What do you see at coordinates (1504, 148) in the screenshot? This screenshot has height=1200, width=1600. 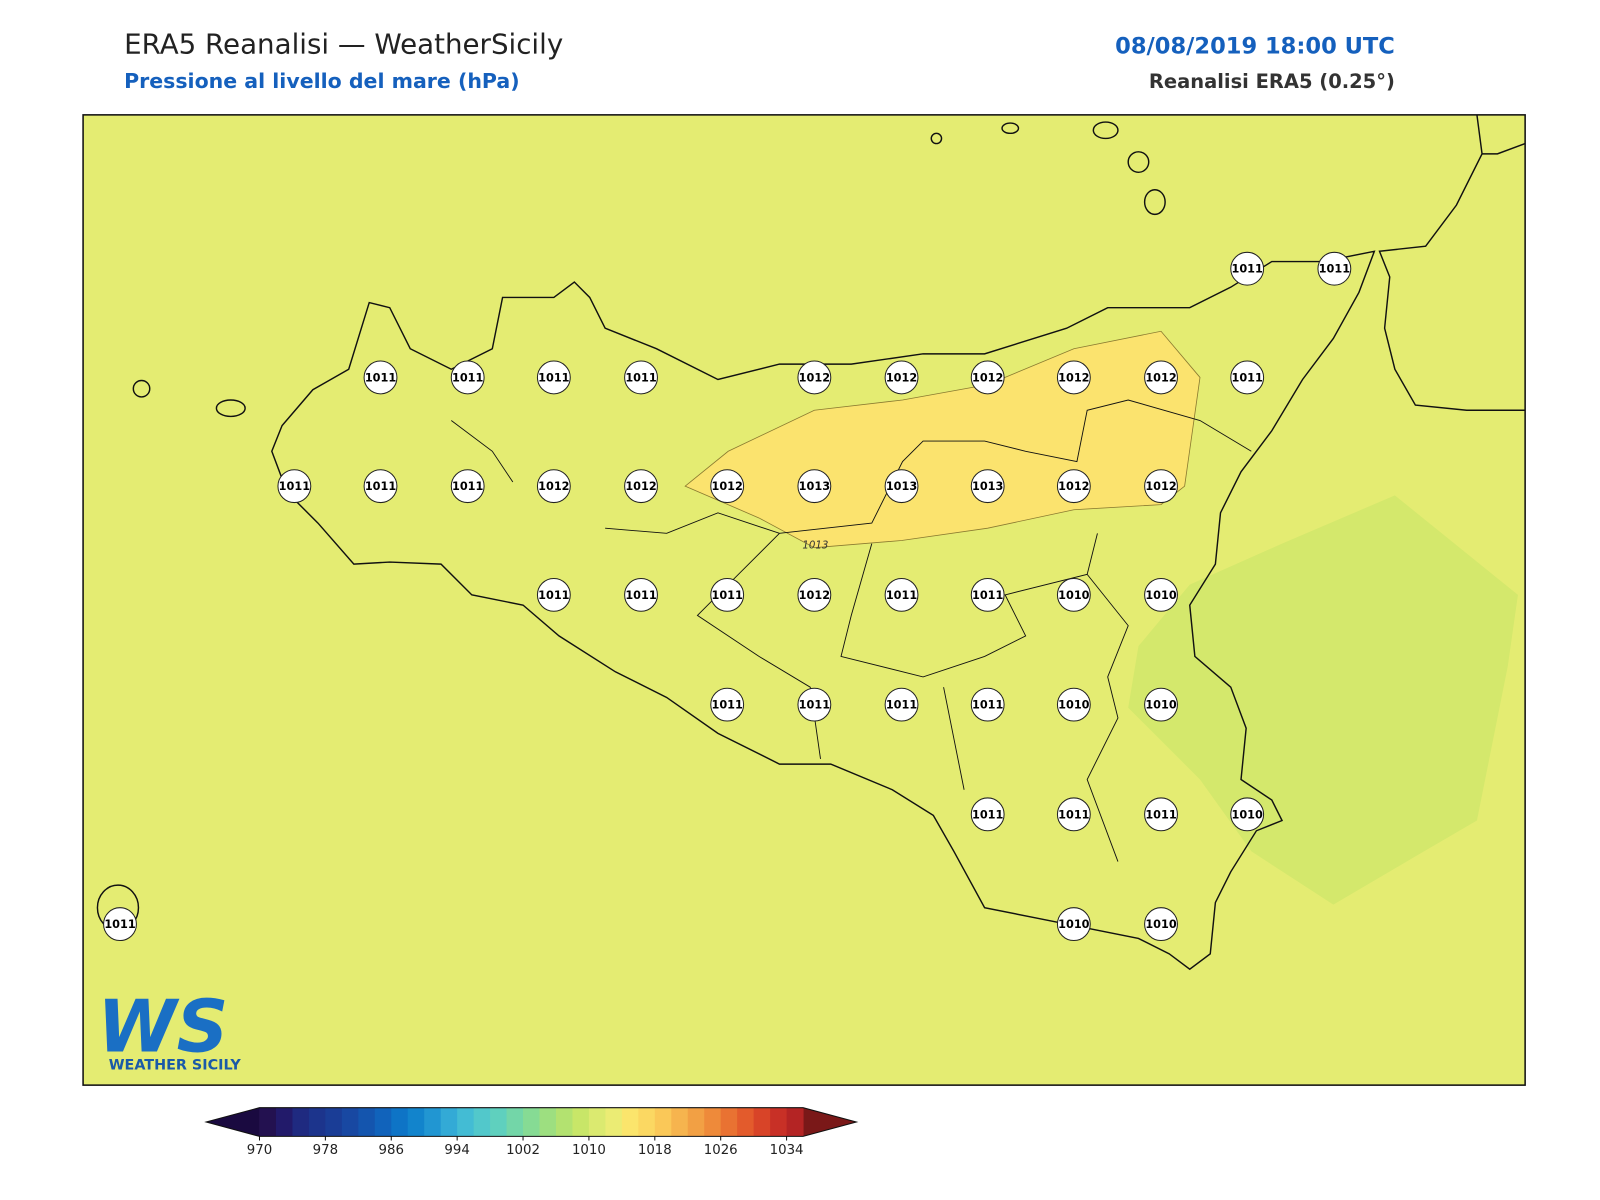 I see `calabria-north` at bounding box center [1504, 148].